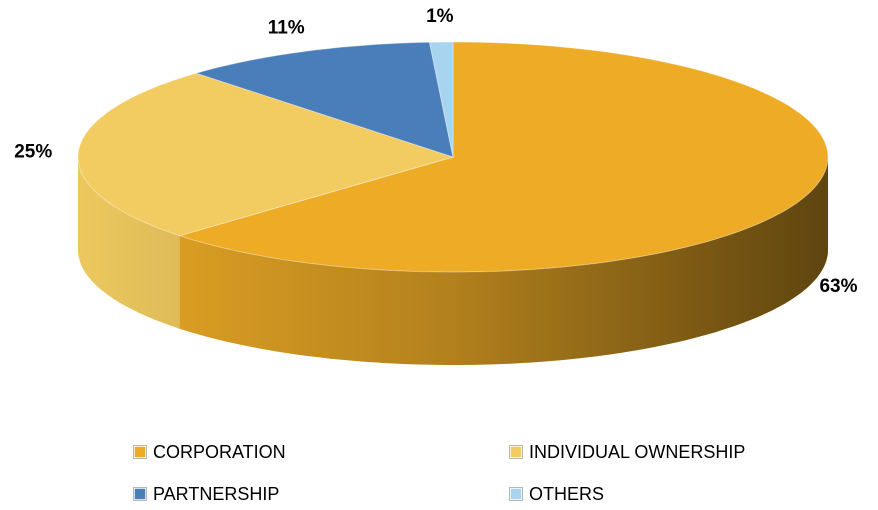  I want to click on side-shade, so click(129, 243).